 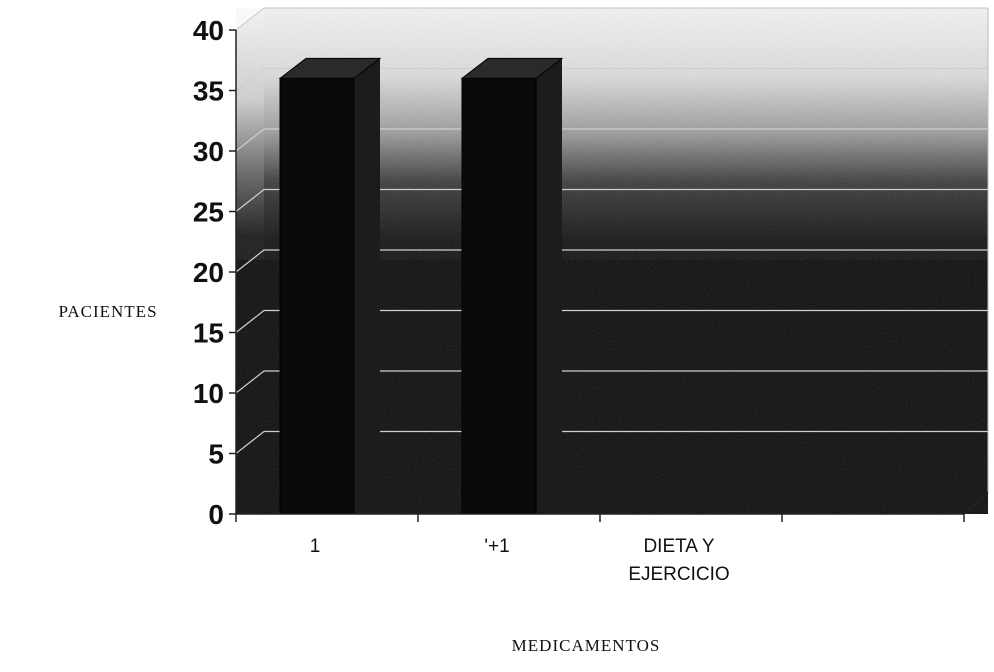 What do you see at coordinates (107, 311) in the screenshot?
I see `y-axis-title: PACIENTES` at bounding box center [107, 311].